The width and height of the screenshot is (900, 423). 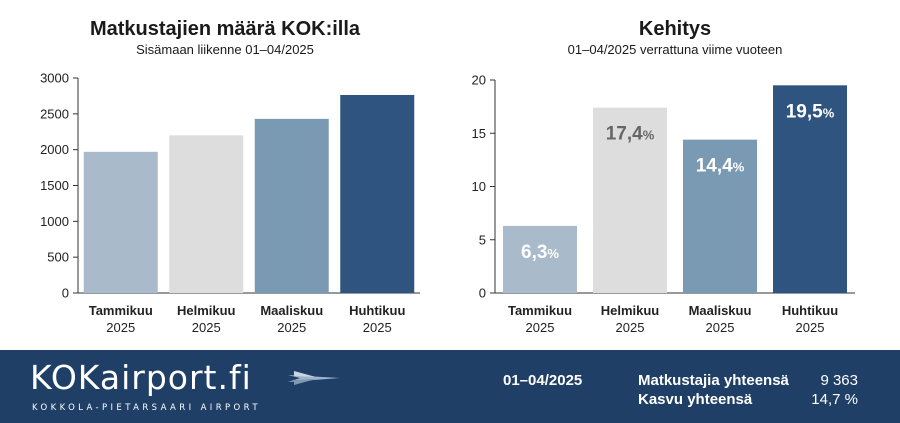 What do you see at coordinates (146, 408) in the screenshot?
I see `logo-subtitle: KOKKOLA-PIETARSAARI AIRPORT` at bounding box center [146, 408].